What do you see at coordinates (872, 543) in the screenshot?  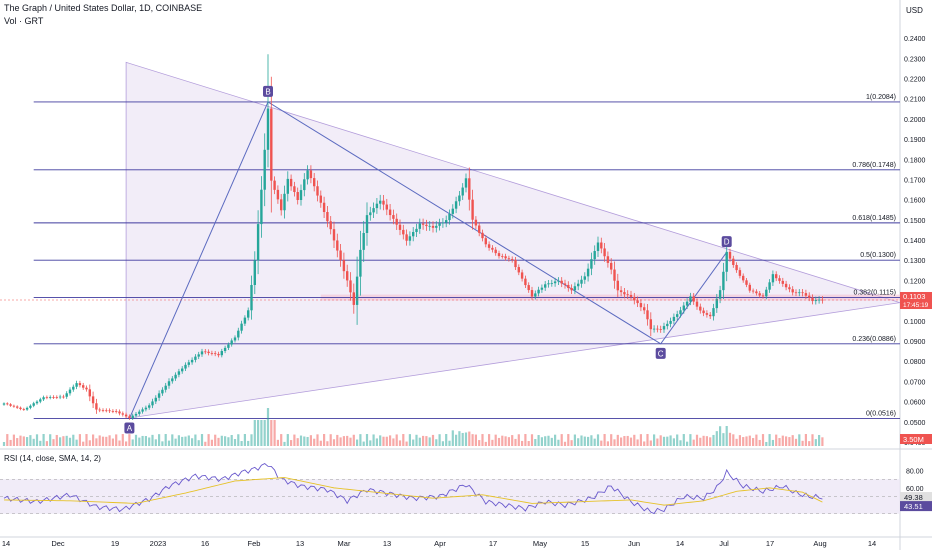 I see `time-tick-label: 14` at bounding box center [872, 543].